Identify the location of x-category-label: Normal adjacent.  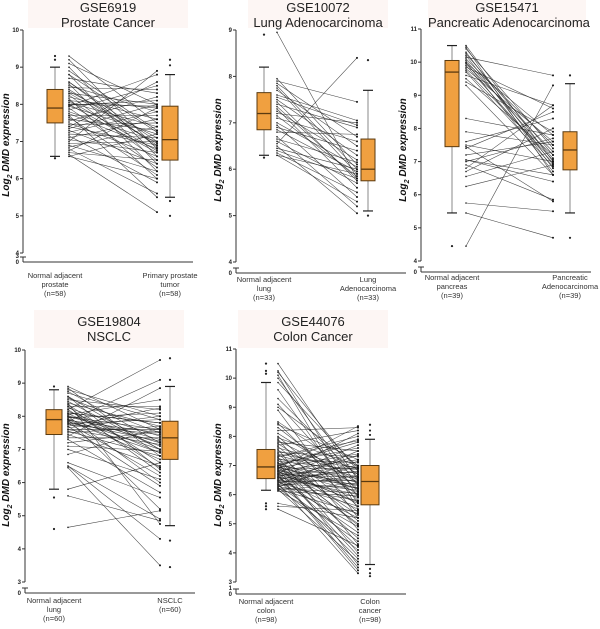
(55, 600).